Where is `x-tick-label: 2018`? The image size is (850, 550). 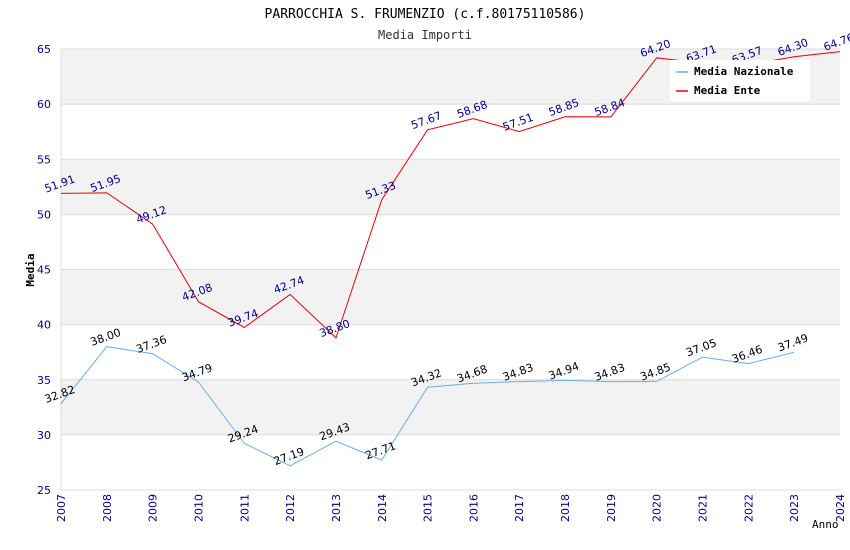
x-tick-label: 2018 is located at coordinates (565, 508).